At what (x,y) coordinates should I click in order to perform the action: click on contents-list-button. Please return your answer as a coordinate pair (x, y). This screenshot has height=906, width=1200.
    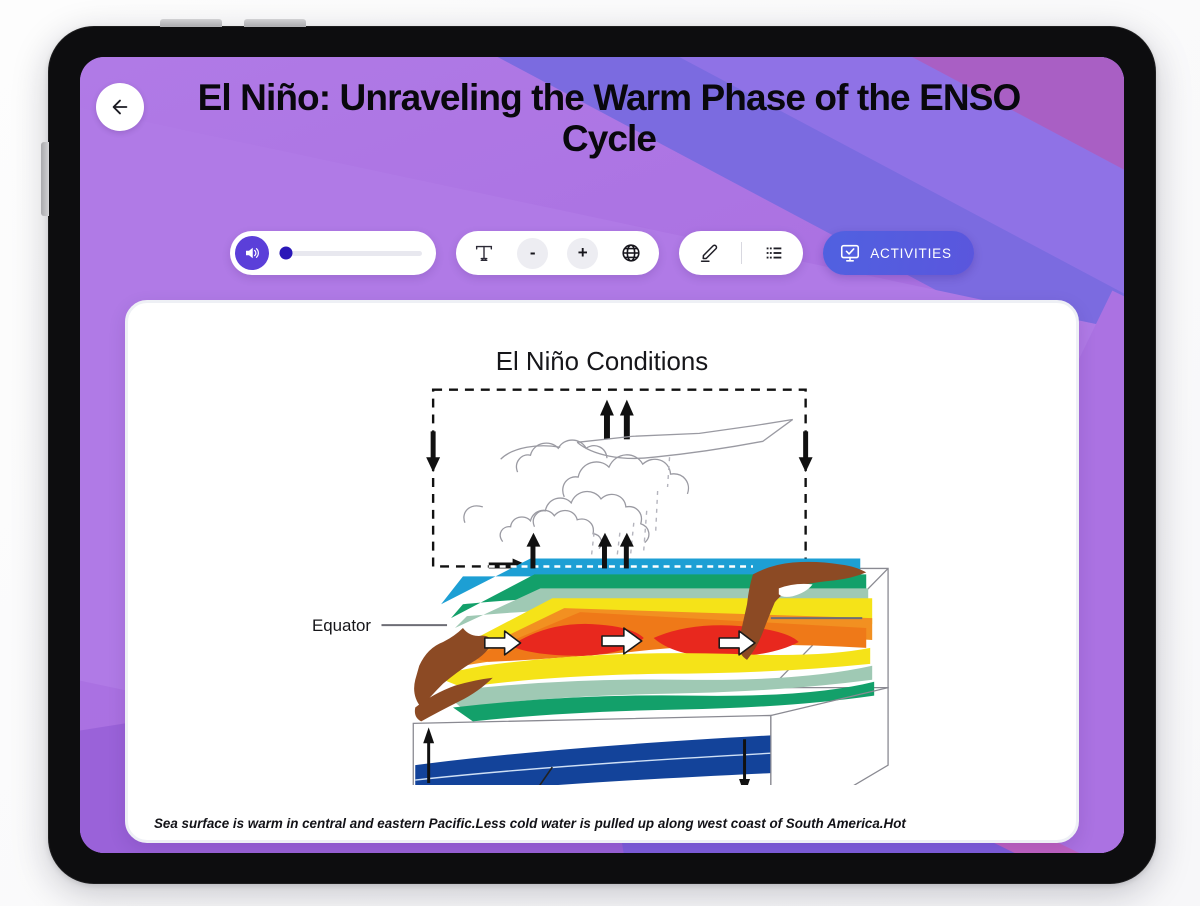
    Looking at the image, I should click on (774, 253).